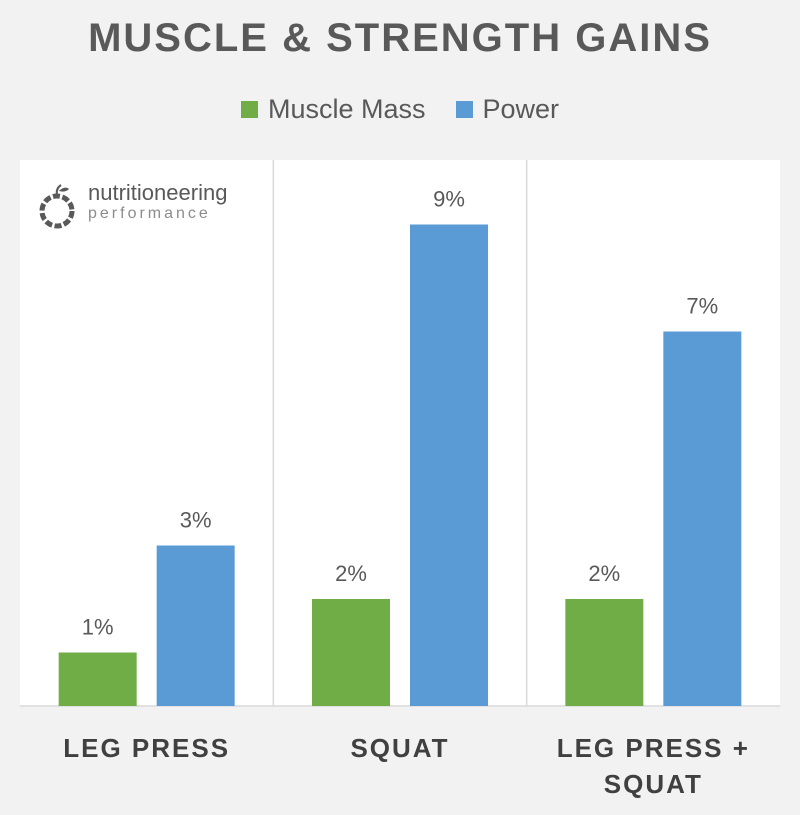  I want to click on category-label: SQUAT, so click(399, 748).